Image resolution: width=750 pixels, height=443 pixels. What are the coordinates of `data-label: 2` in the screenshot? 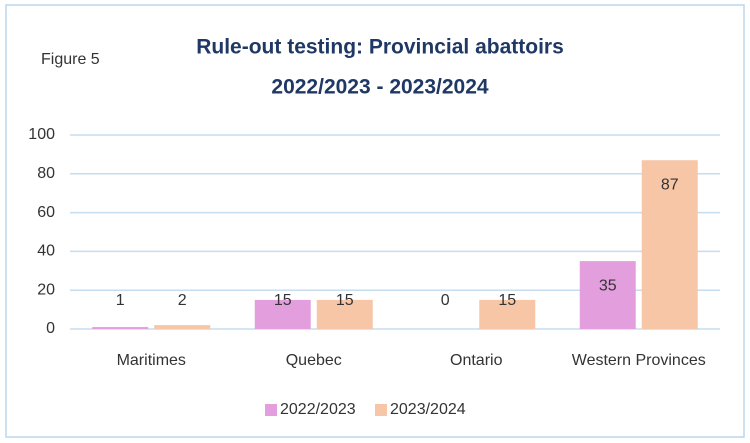 It's located at (182, 300).